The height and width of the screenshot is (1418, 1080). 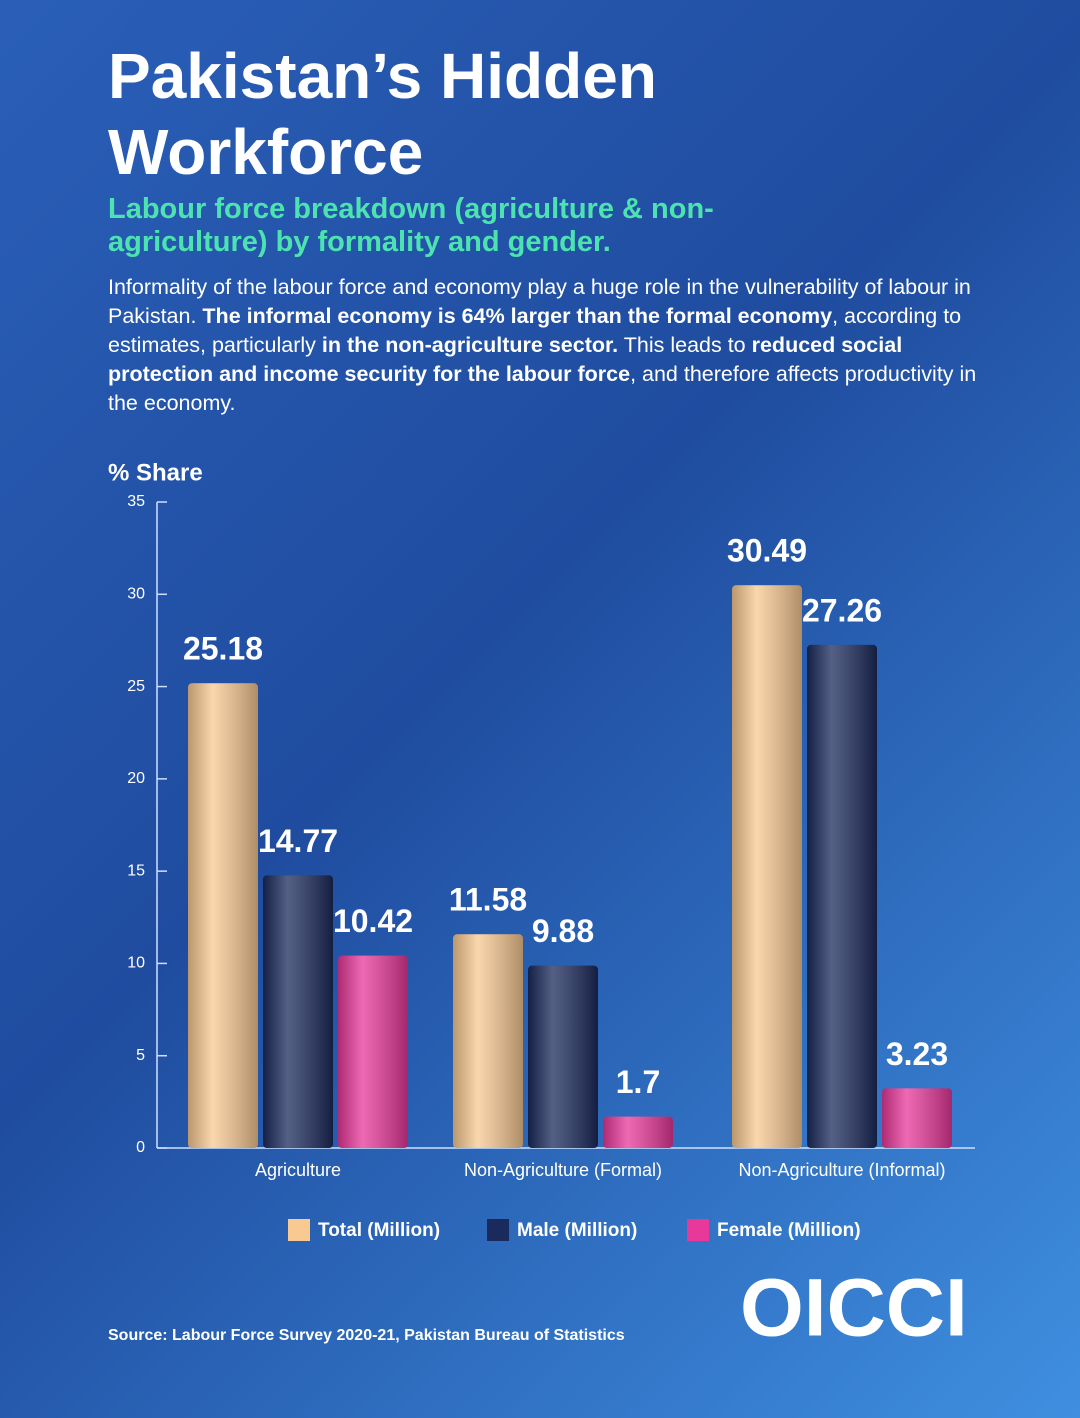 I want to click on y-tick-label: 10, so click(x=136, y=963).